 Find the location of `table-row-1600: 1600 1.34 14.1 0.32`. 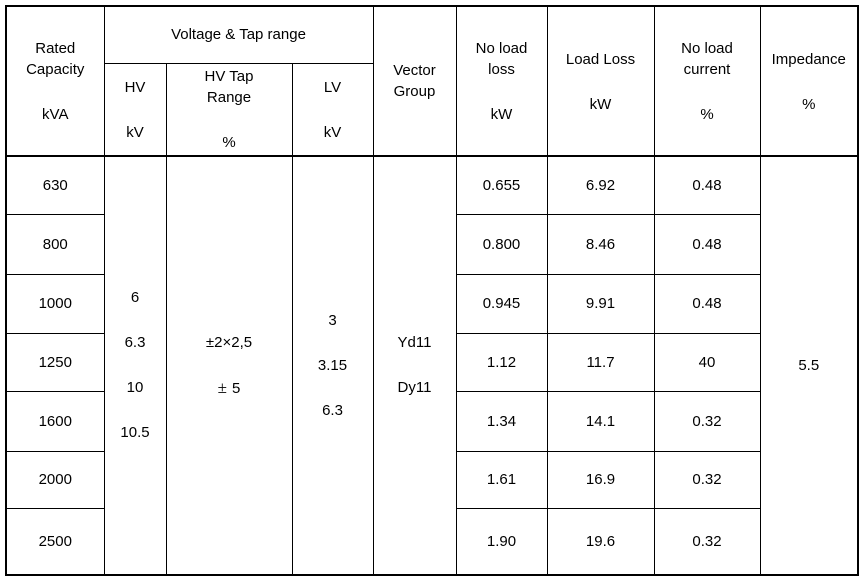

table-row-1600: 1600 1.34 14.1 0.32 is located at coordinates (431, 421).